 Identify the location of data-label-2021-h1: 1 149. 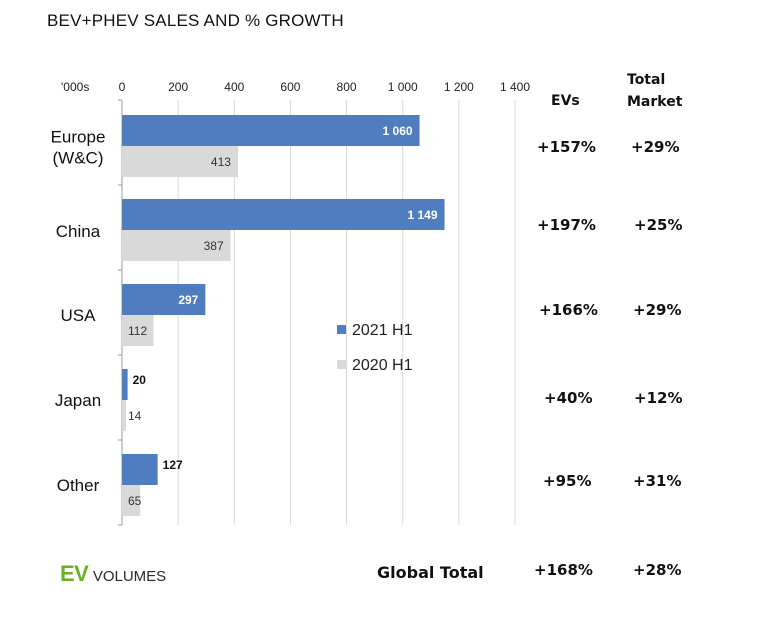
(423, 215).